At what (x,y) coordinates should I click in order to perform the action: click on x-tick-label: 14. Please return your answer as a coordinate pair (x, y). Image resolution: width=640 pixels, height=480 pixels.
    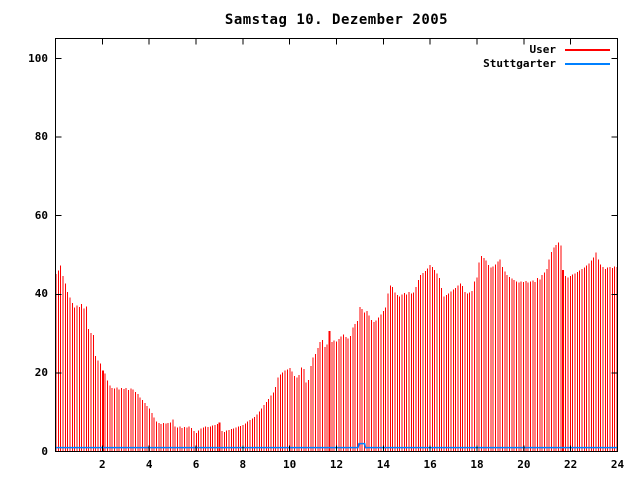
    Looking at the image, I should click on (383, 464).